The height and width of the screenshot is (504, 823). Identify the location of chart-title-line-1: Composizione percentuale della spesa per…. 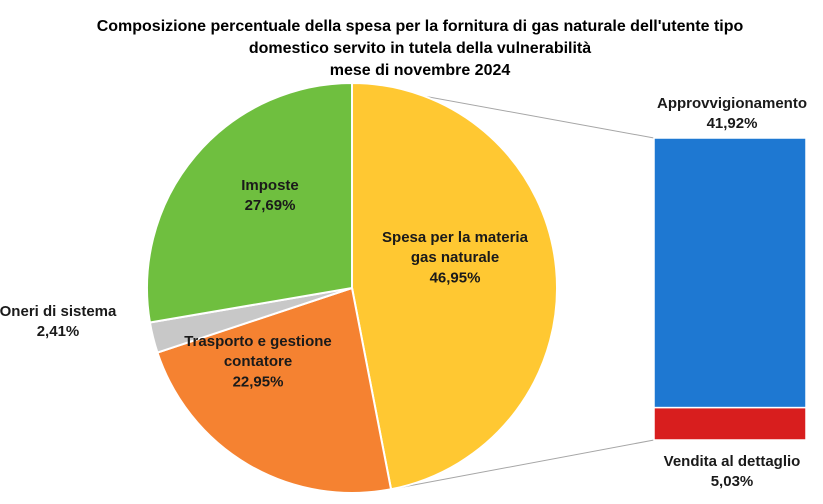
(420, 26).